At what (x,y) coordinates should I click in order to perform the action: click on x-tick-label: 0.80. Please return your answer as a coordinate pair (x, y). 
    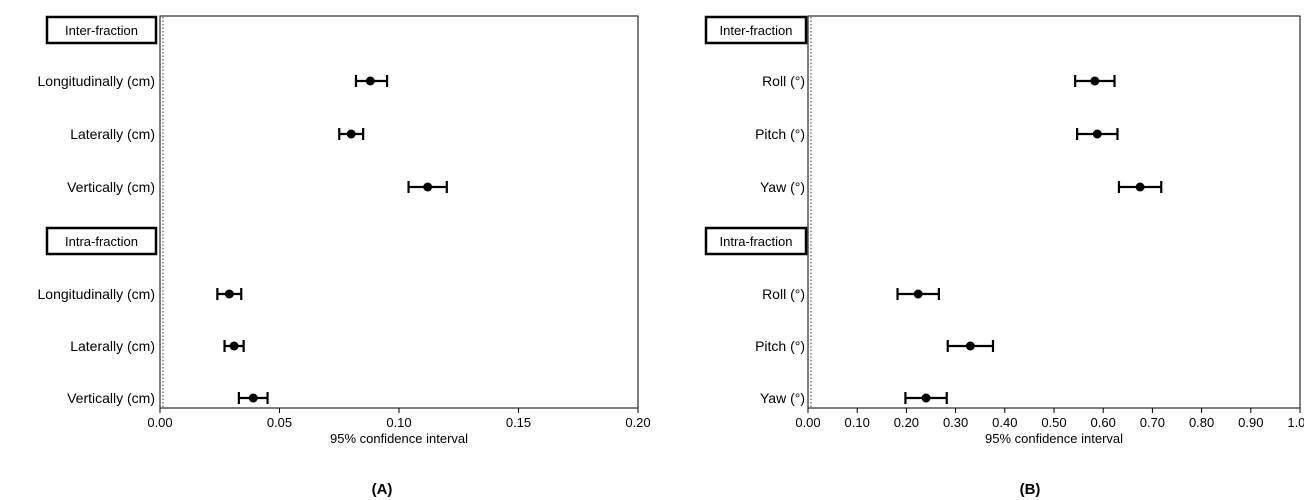
    Looking at the image, I should click on (1201, 422).